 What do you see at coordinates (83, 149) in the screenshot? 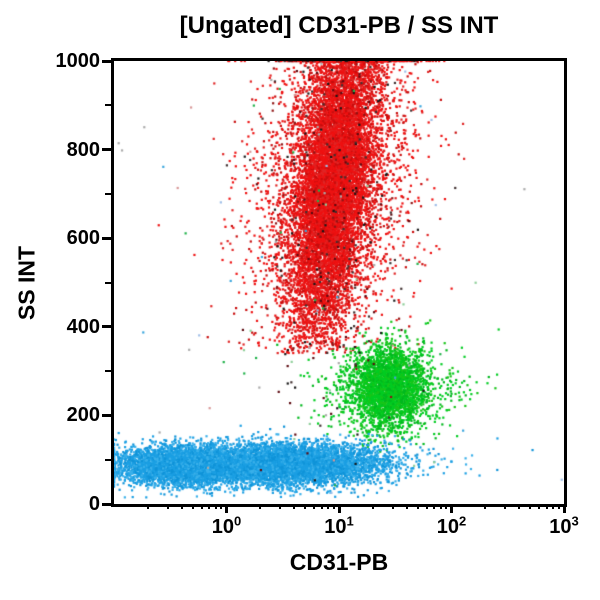
I see `y-tick-label: 800` at bounding box center [83, 149].